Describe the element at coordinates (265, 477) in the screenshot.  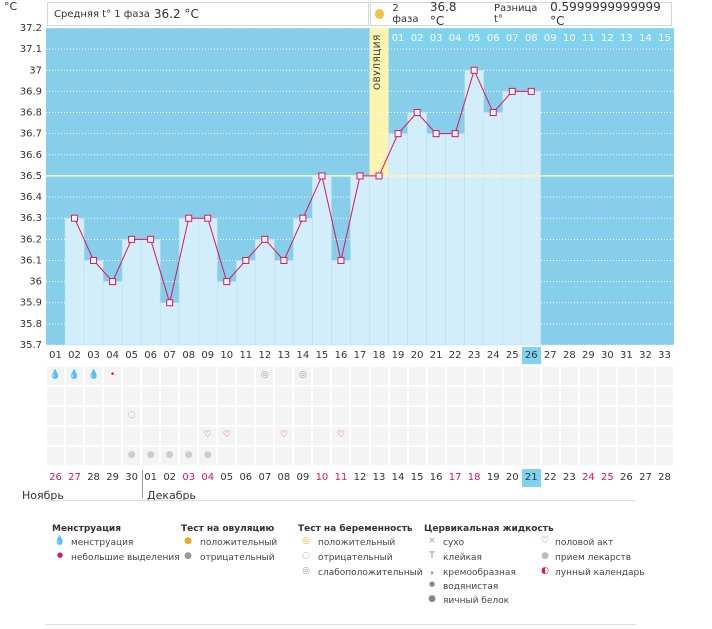
I see `calendar-date: 07` at that location.